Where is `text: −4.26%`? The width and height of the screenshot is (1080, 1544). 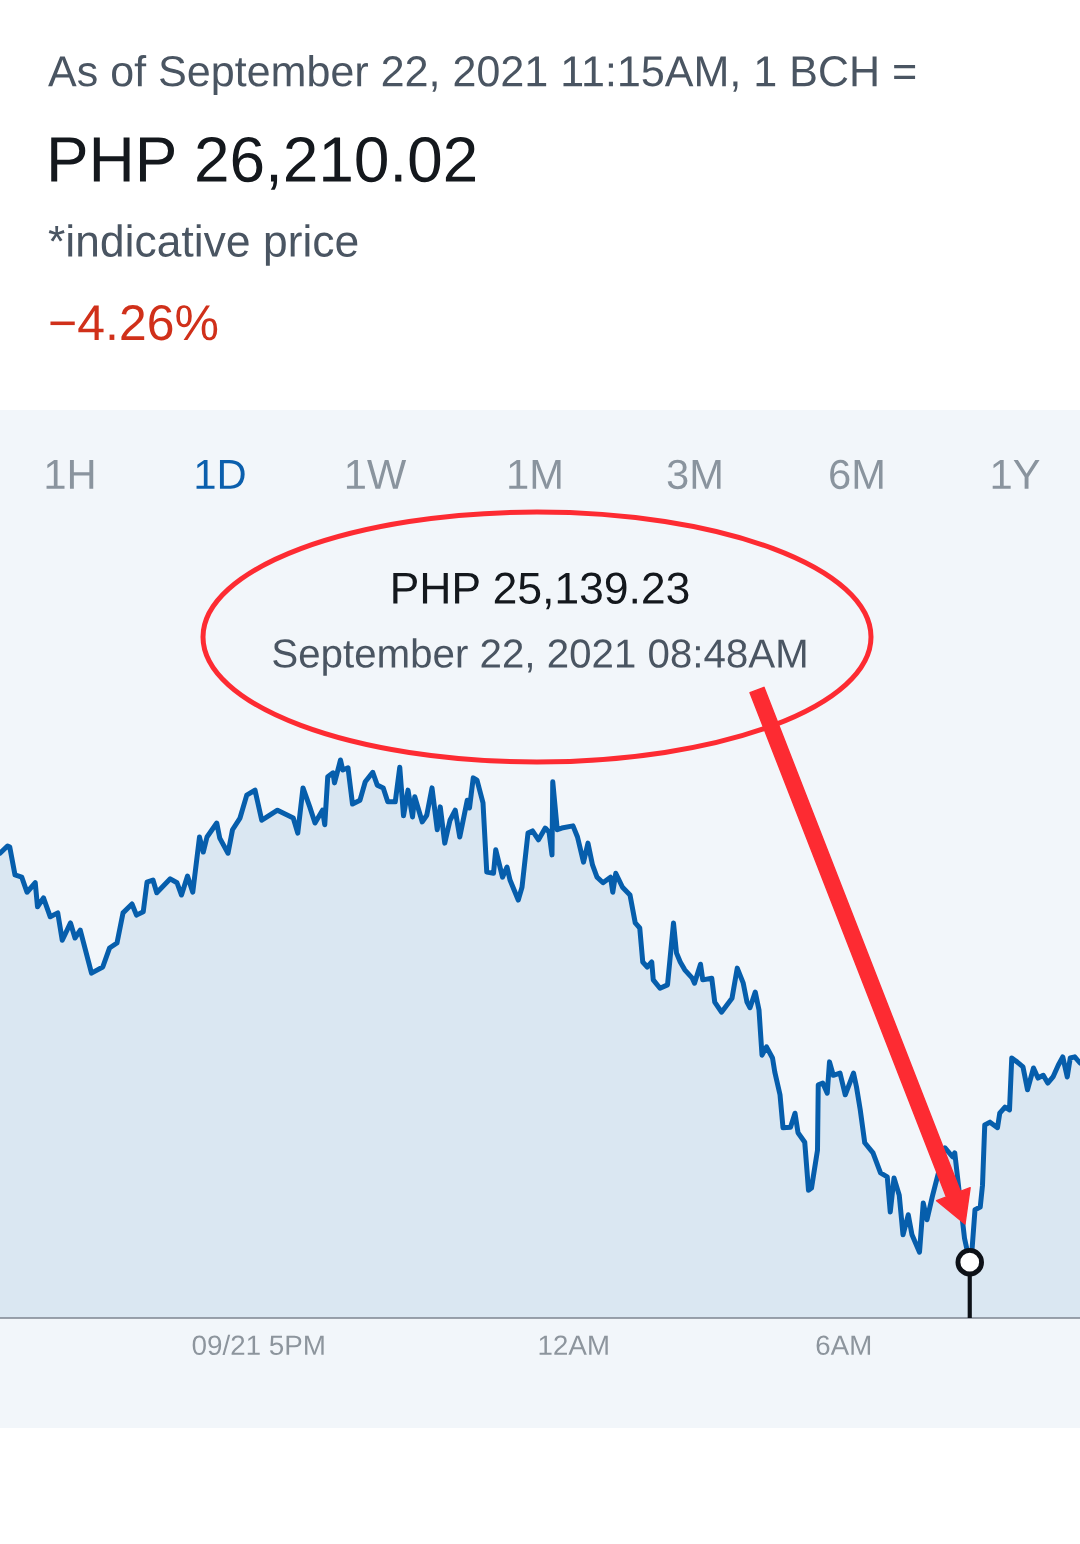
text: −4.26% is located at coordinates (134, 323).